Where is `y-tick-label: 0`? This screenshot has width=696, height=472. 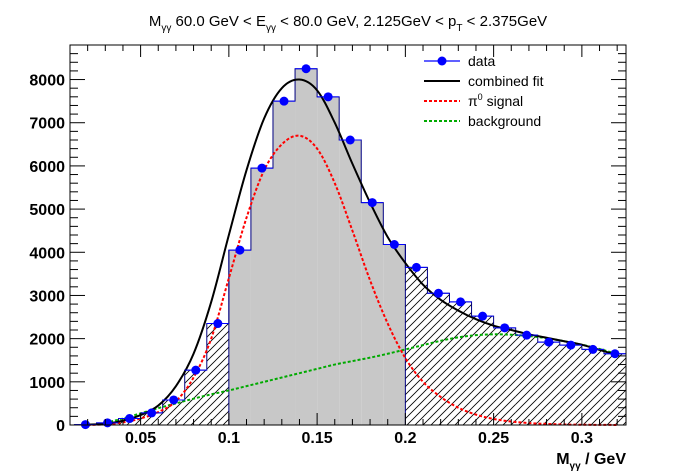
y-tick-label: 0 is located at coordinates (60, 426).